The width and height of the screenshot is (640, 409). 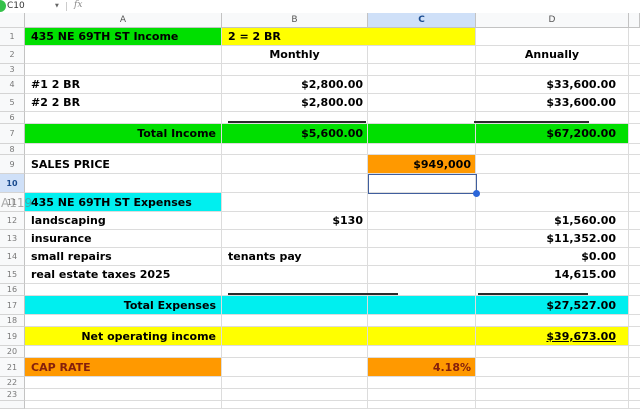 I want to click on cell-d23, so click(x=552, y=395).